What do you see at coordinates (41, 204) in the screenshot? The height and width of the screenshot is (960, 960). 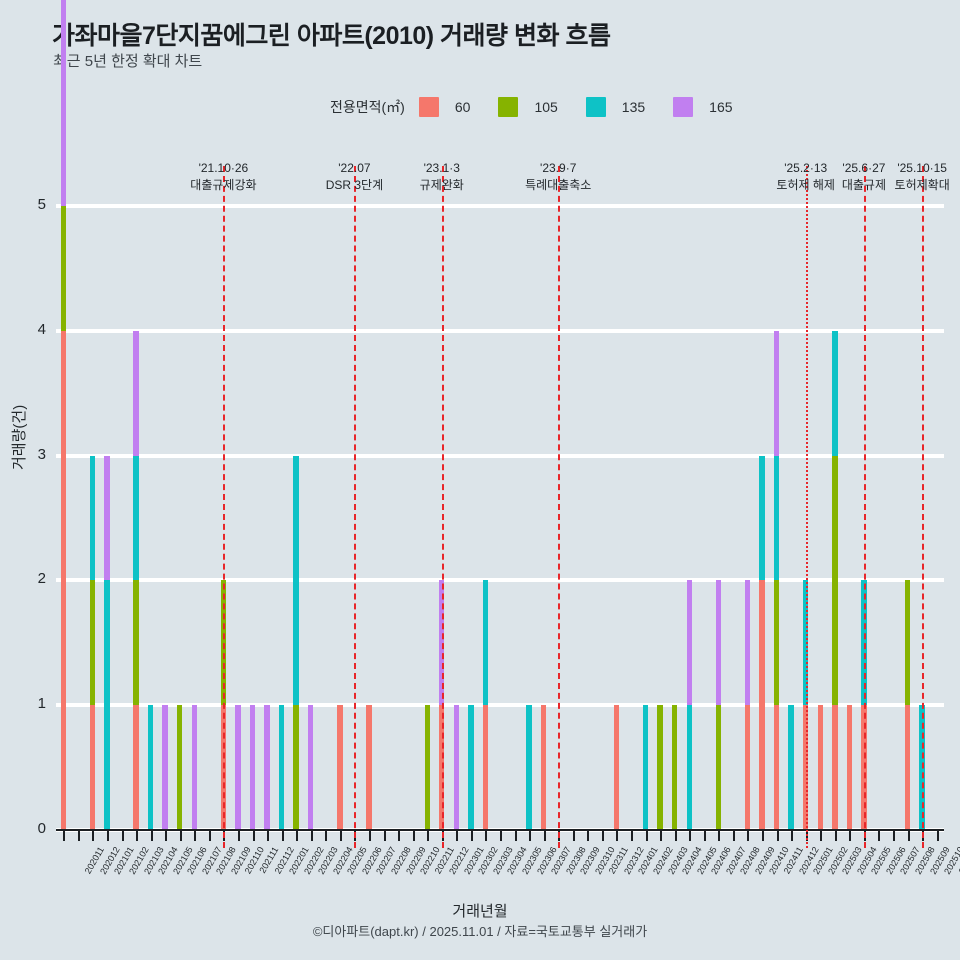 I see `y-tick-label: 5` at bounding box center [41, 204].